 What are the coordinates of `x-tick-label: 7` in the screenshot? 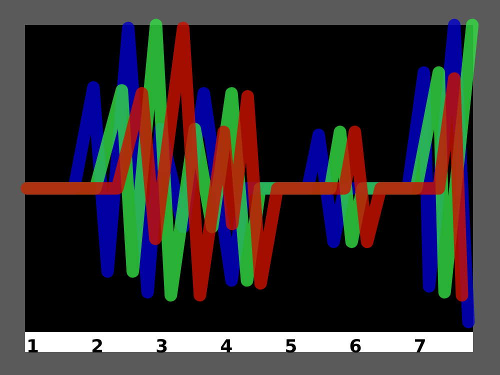 It's located at (419, 345).